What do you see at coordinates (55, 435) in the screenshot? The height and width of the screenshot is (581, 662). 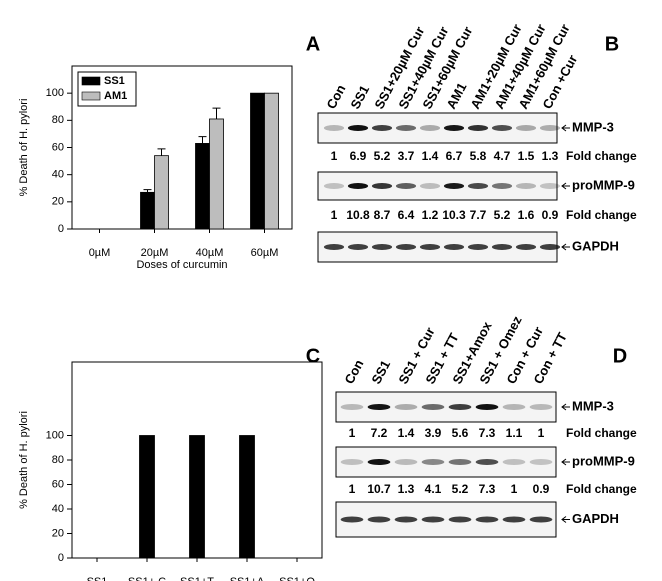 I see `y-tick-label: 100` at bounding box center [55, 435].